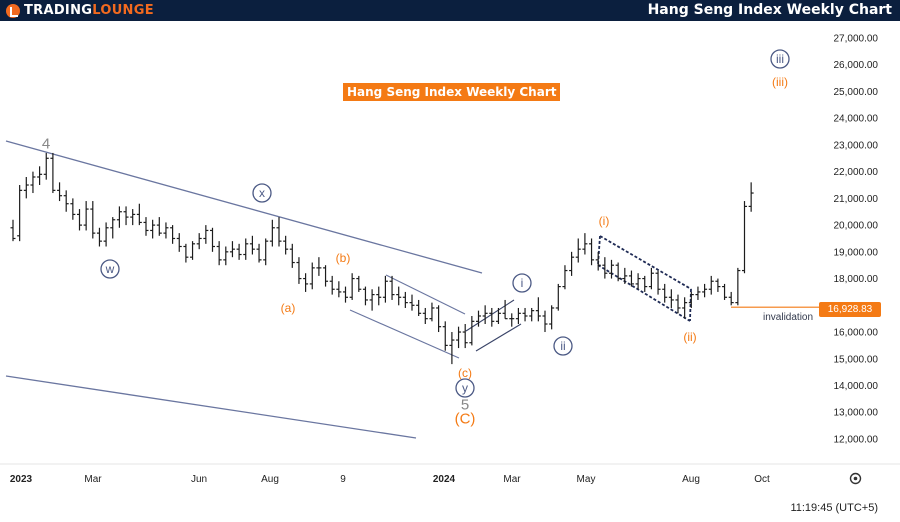 This screenshot has width=900, height=522. What do you see at coordinates (856, 145) in the screenshot?
I see `y-tick-label: 23,000.00` at bounding box center [856, 145].